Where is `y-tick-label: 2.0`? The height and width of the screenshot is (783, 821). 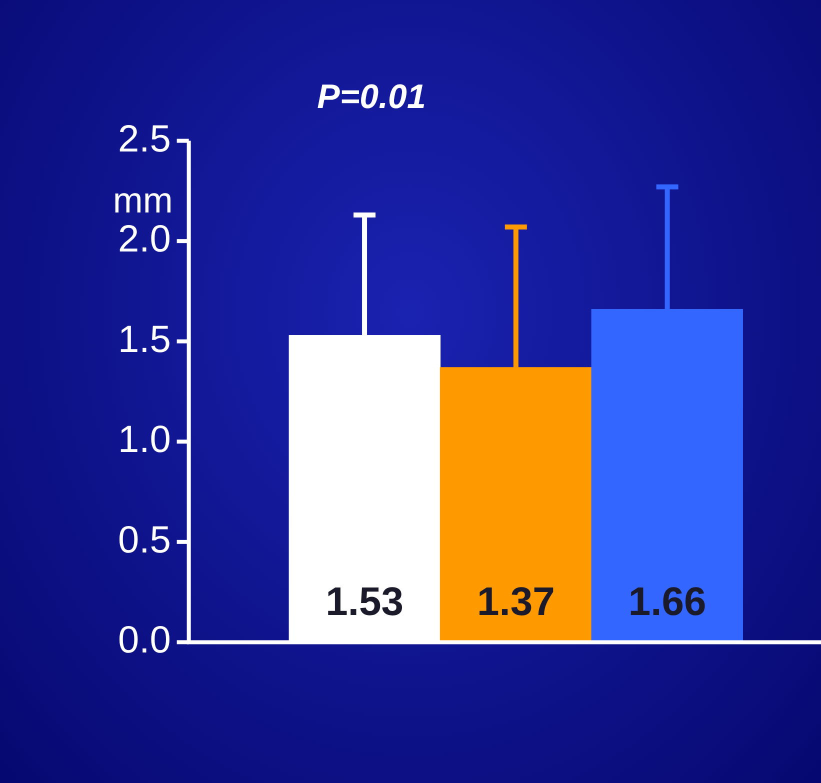
y-tick-label: 2.0 is located at coordinates (144, 239).